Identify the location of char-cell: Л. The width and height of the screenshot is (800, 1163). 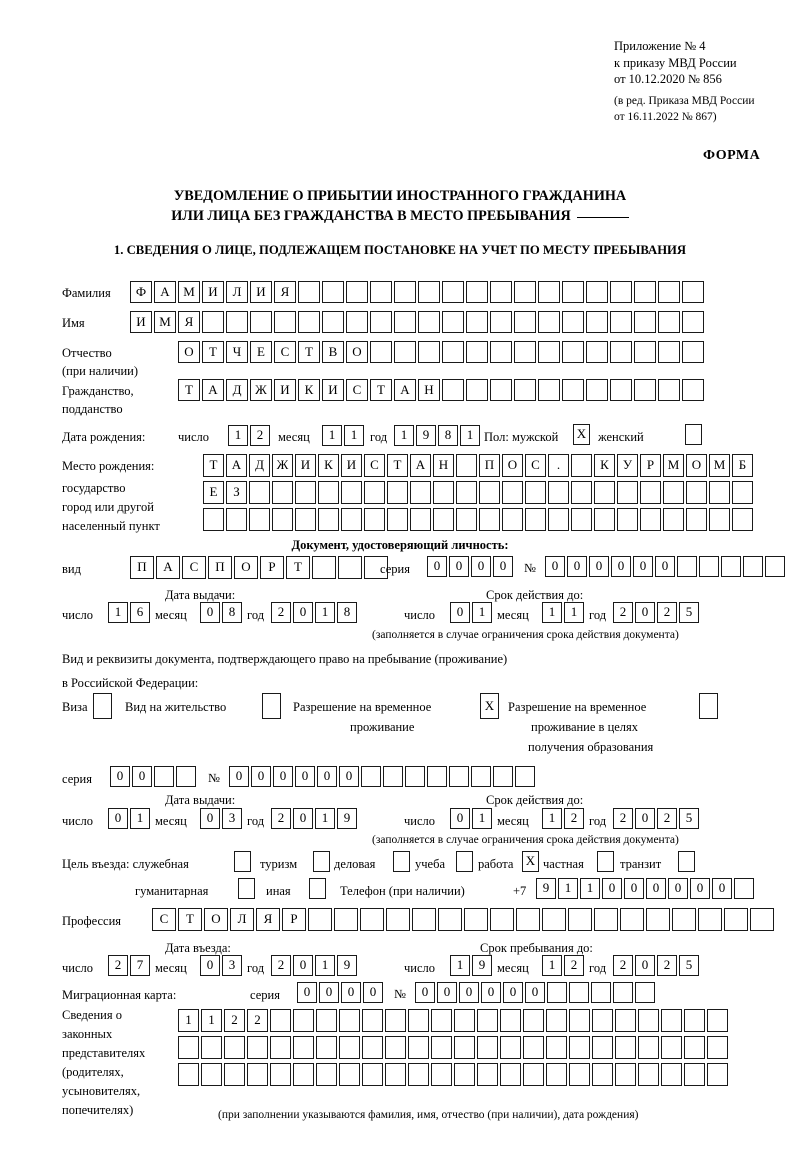
(237, 292).